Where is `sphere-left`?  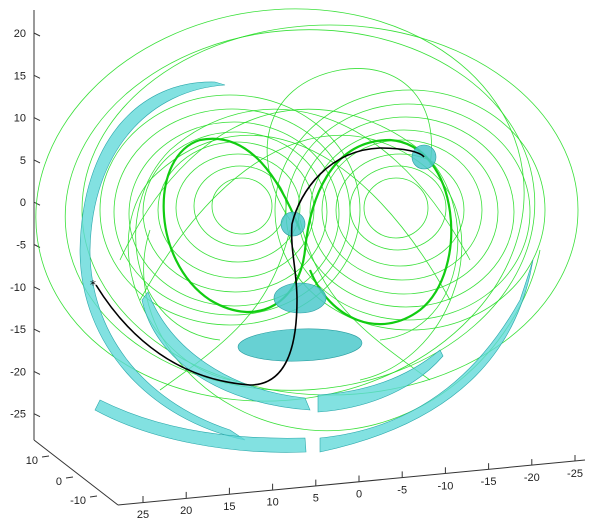
sphere-left is located at coordinates (293, 224).